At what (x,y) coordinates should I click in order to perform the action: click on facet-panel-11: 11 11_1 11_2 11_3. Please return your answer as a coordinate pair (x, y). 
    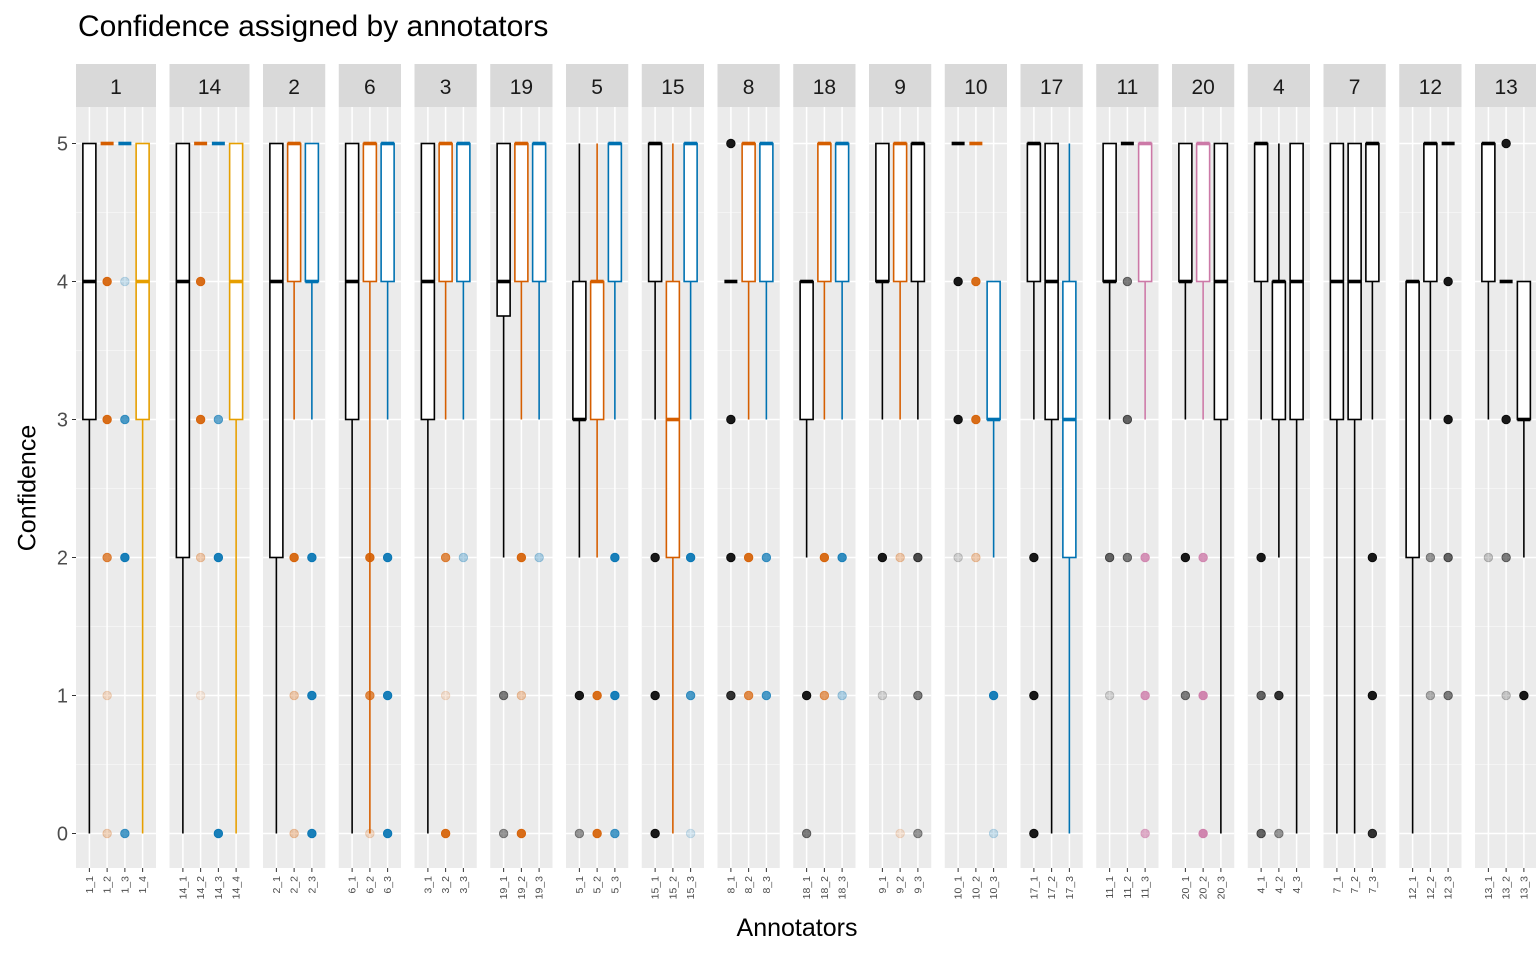
    Looking at the image, I should click on (1127, 481).